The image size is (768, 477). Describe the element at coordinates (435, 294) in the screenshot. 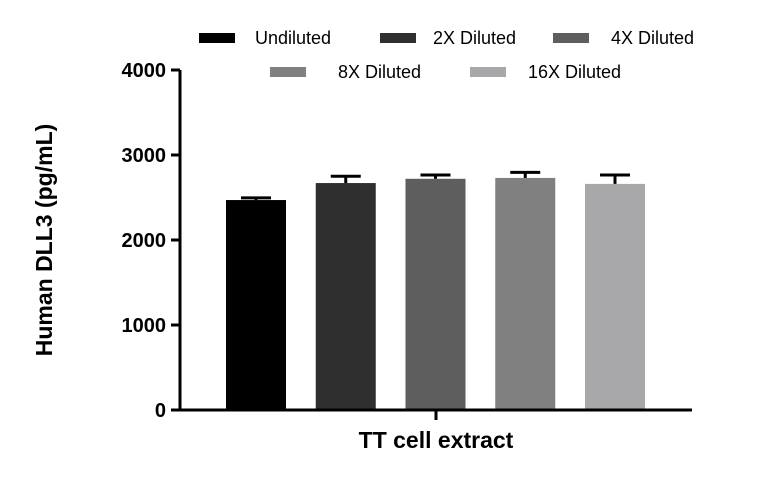

I see `bar-4x-diluted` at that location.